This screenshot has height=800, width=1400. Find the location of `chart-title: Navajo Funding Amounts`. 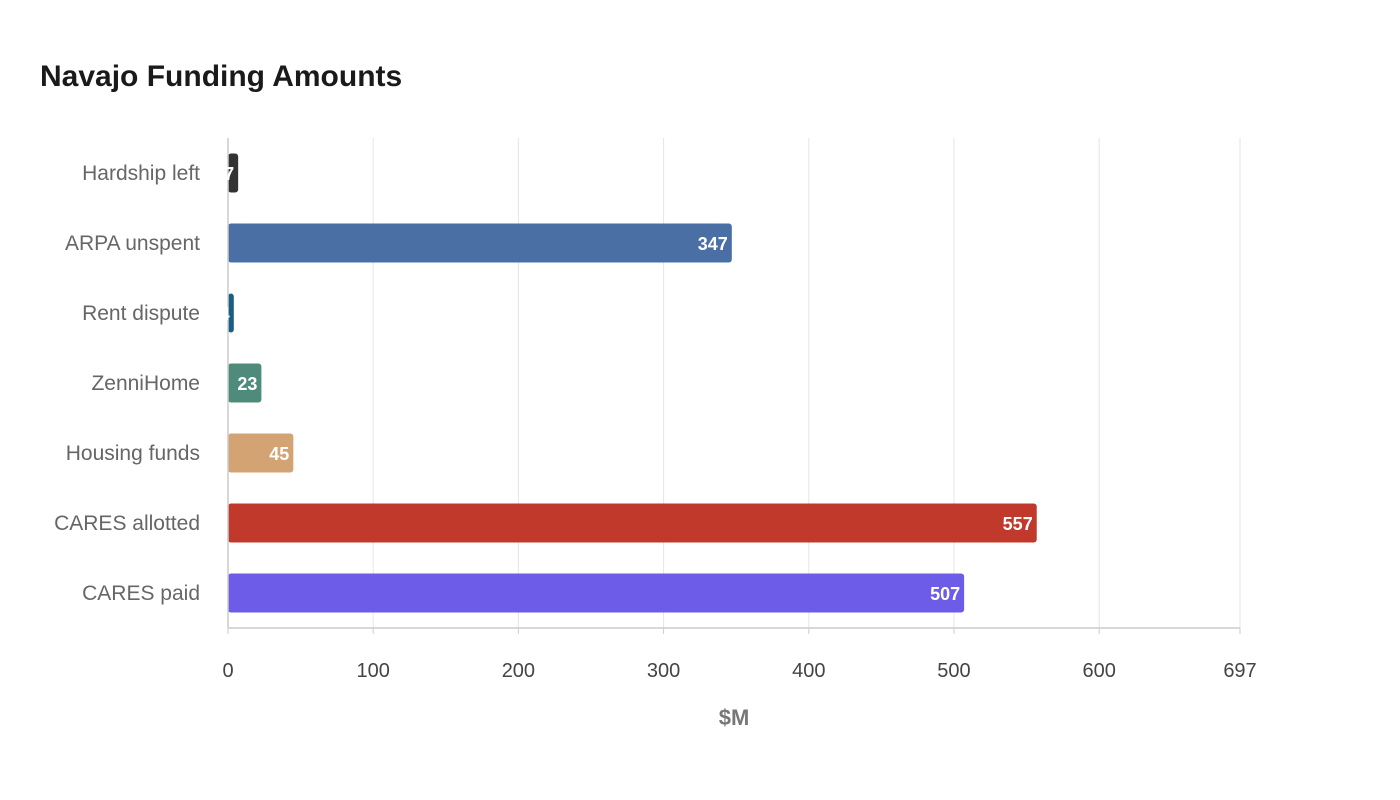

chart-title: Navajo Funding Amounts is located at coordinates (221, 76).